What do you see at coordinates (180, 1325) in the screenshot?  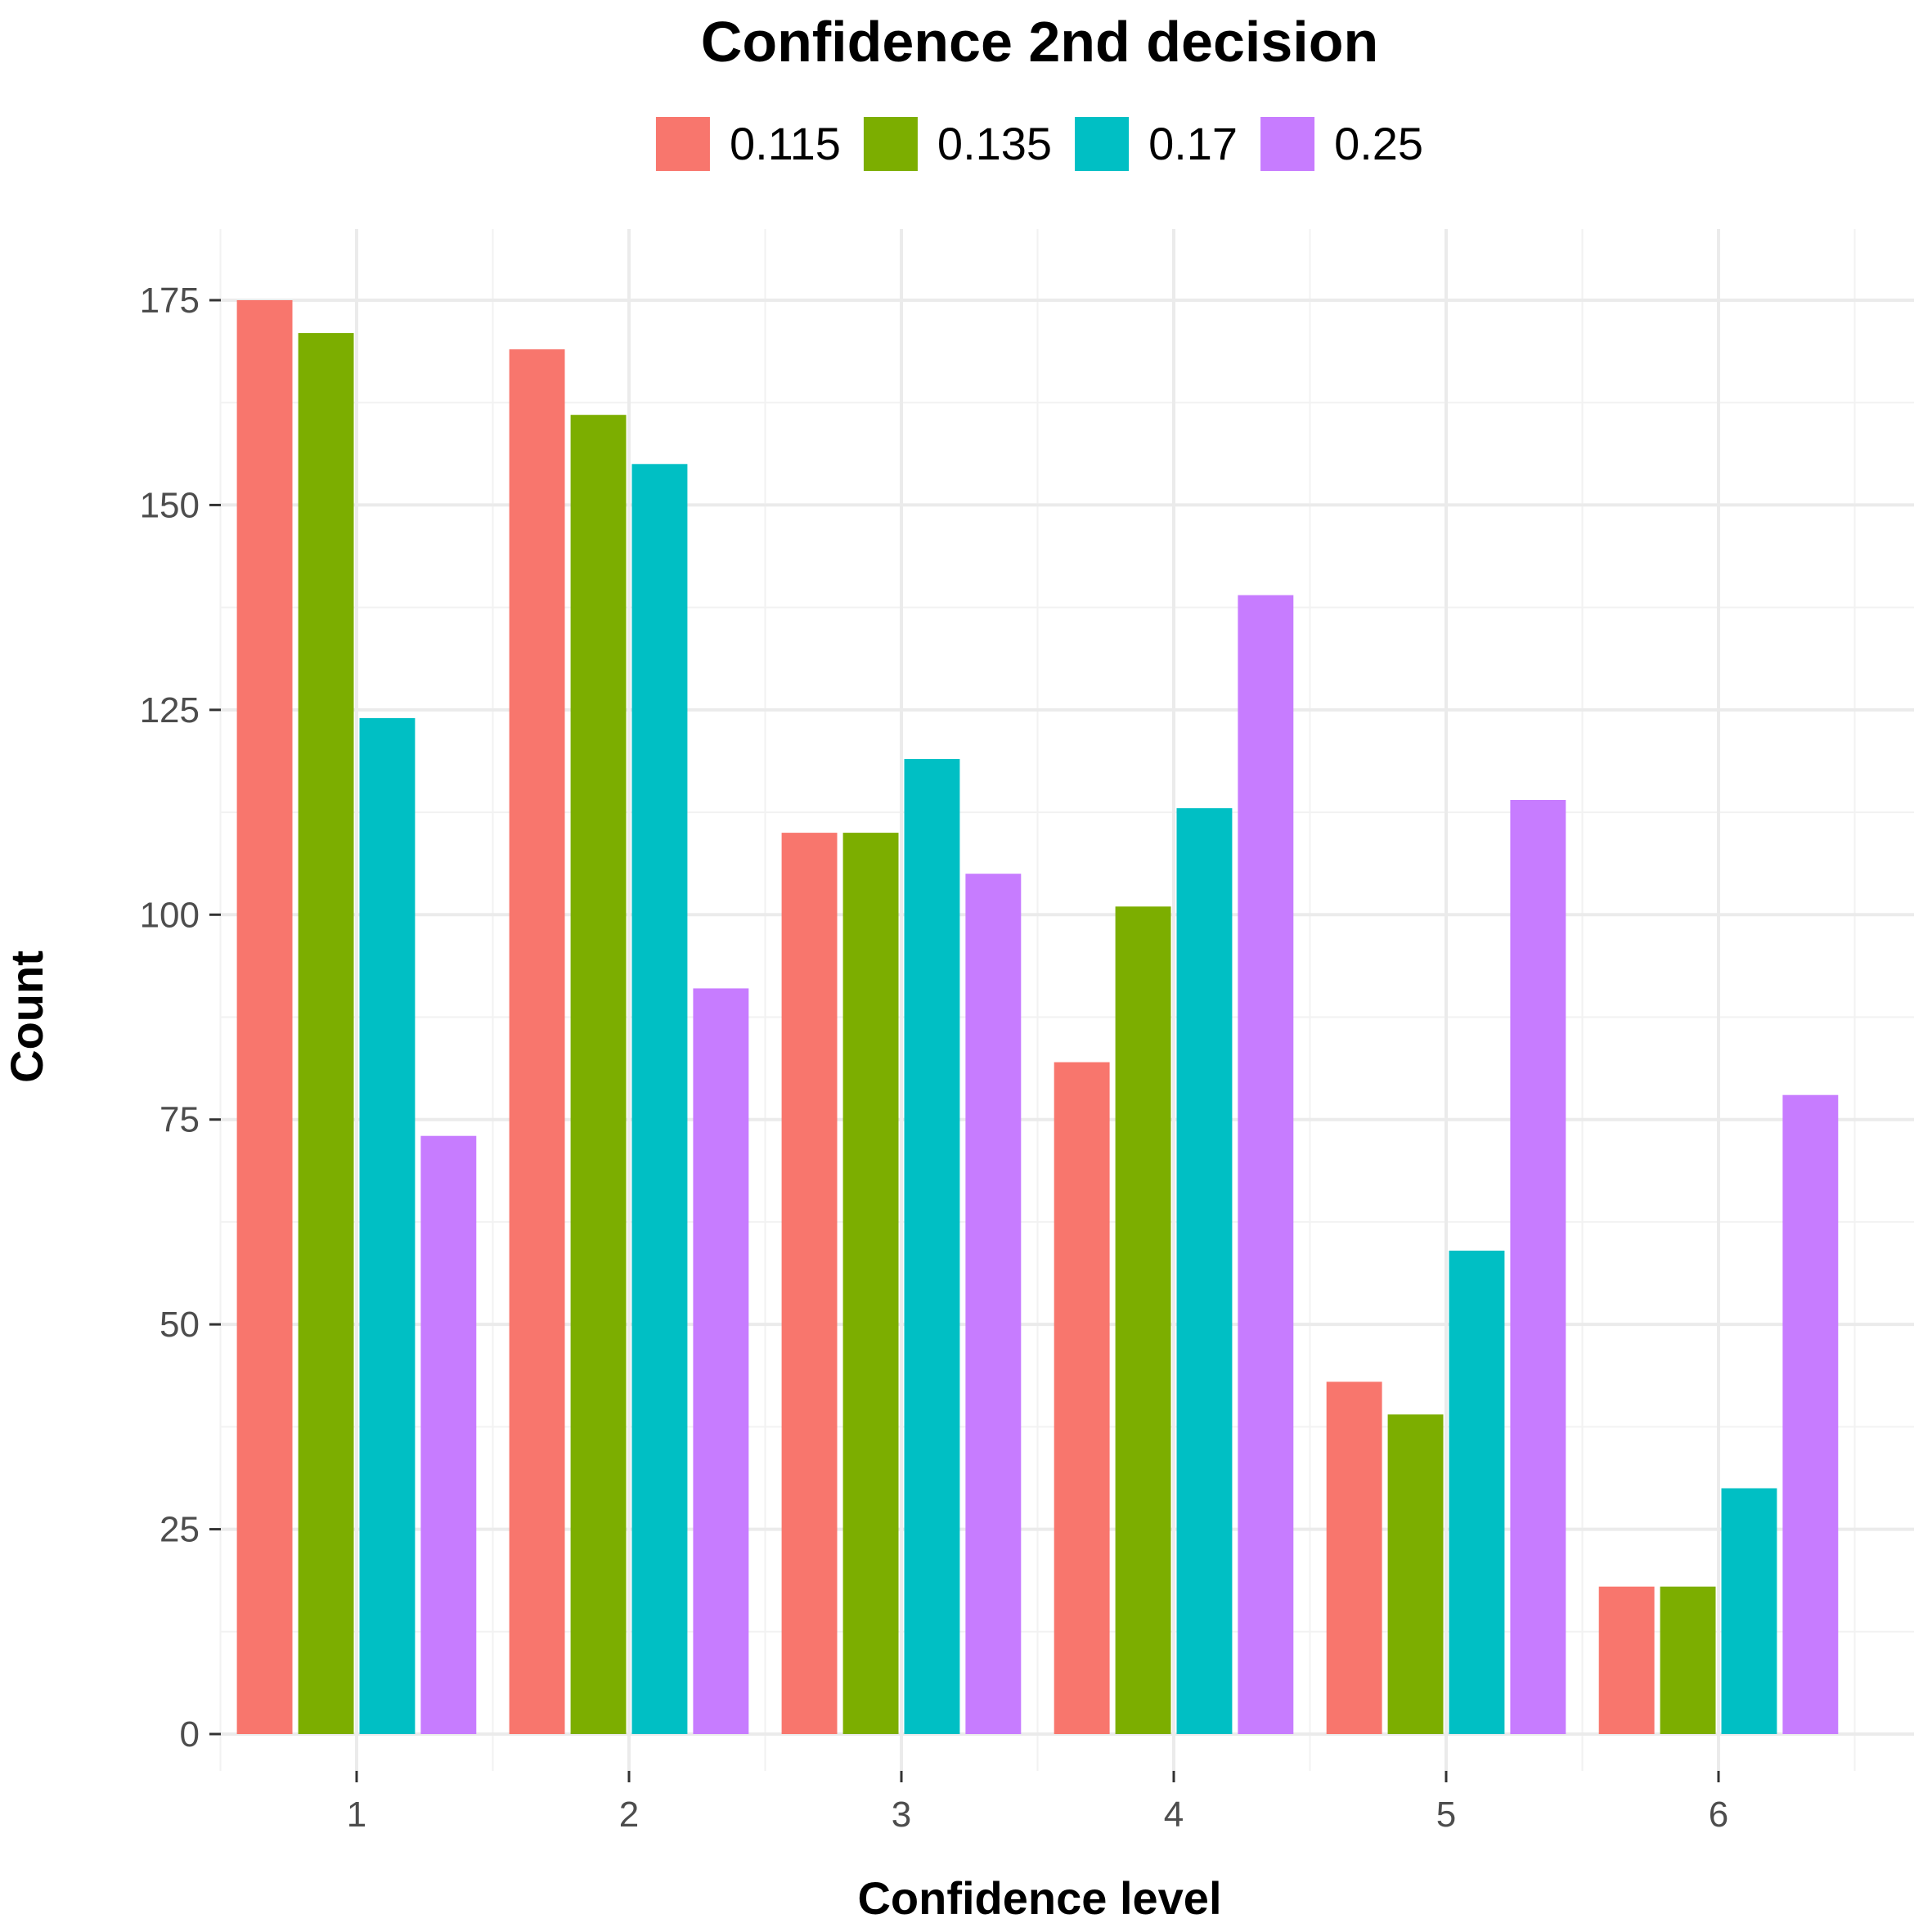 I see `y-tick-label: 50` at bounding box center [180, 1325].